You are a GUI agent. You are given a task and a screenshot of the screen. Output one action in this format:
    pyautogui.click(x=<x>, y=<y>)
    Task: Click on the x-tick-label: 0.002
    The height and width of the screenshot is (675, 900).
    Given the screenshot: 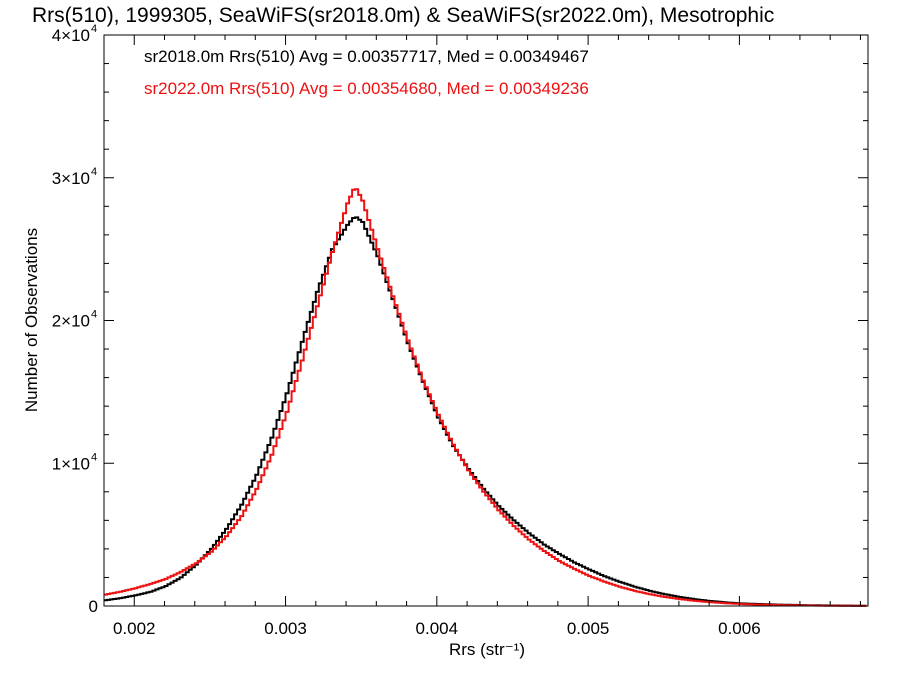 What is the action you would take?
    pyautogui.click(x=134, y=628)
    